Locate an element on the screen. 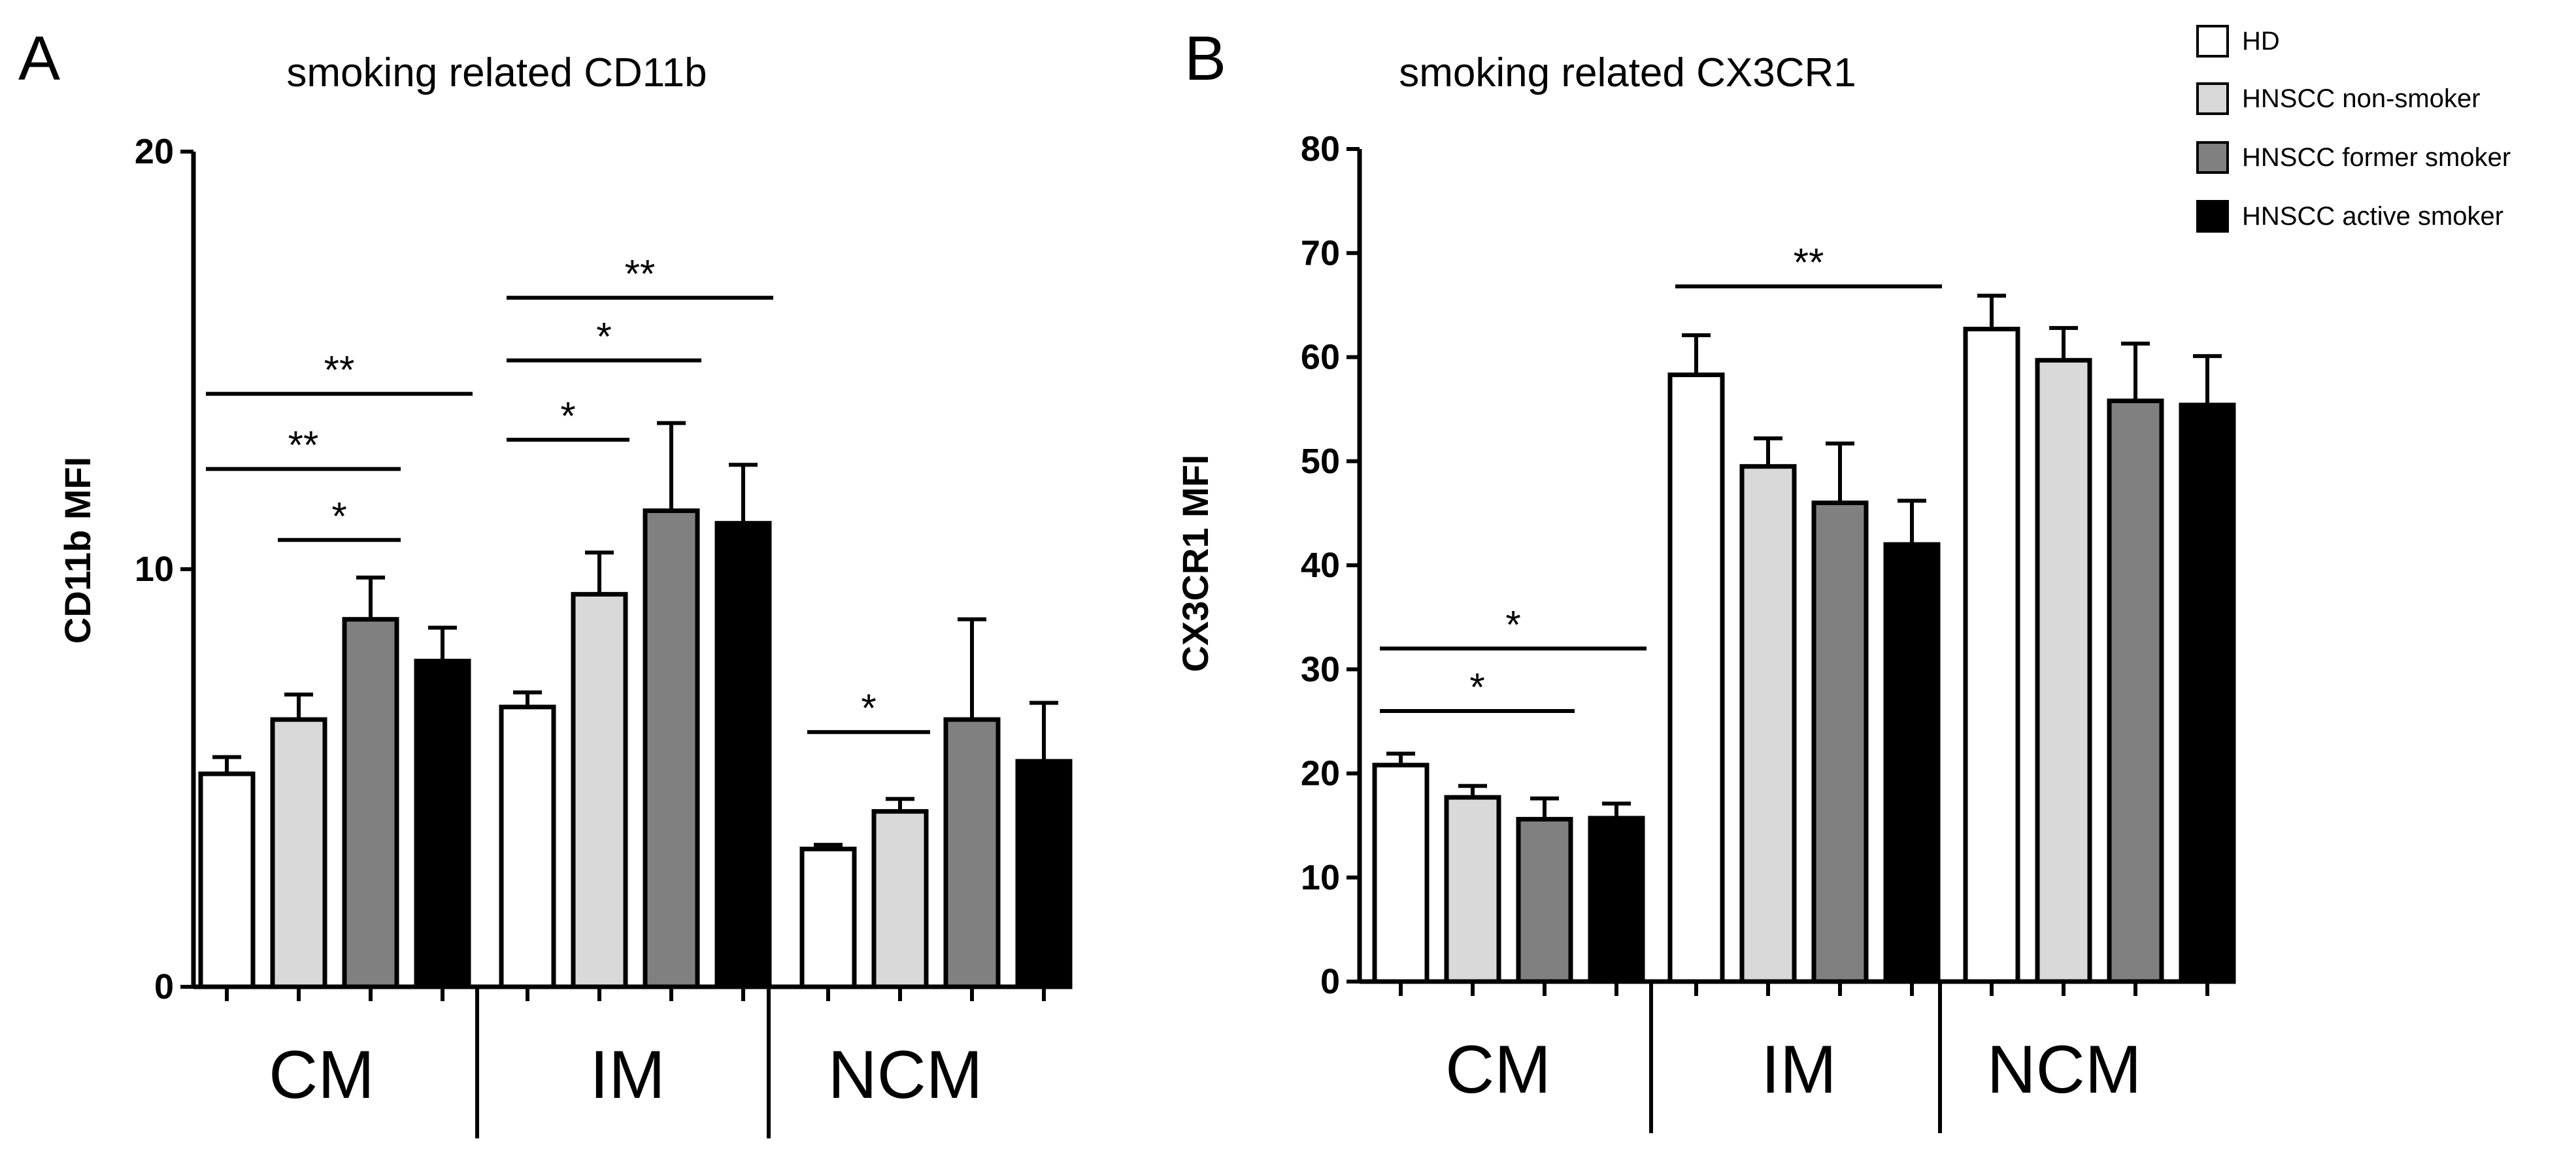 This screenshot has width=2576, height=1175. legend-label-hd: HD is located at coordinates (2261, 41).